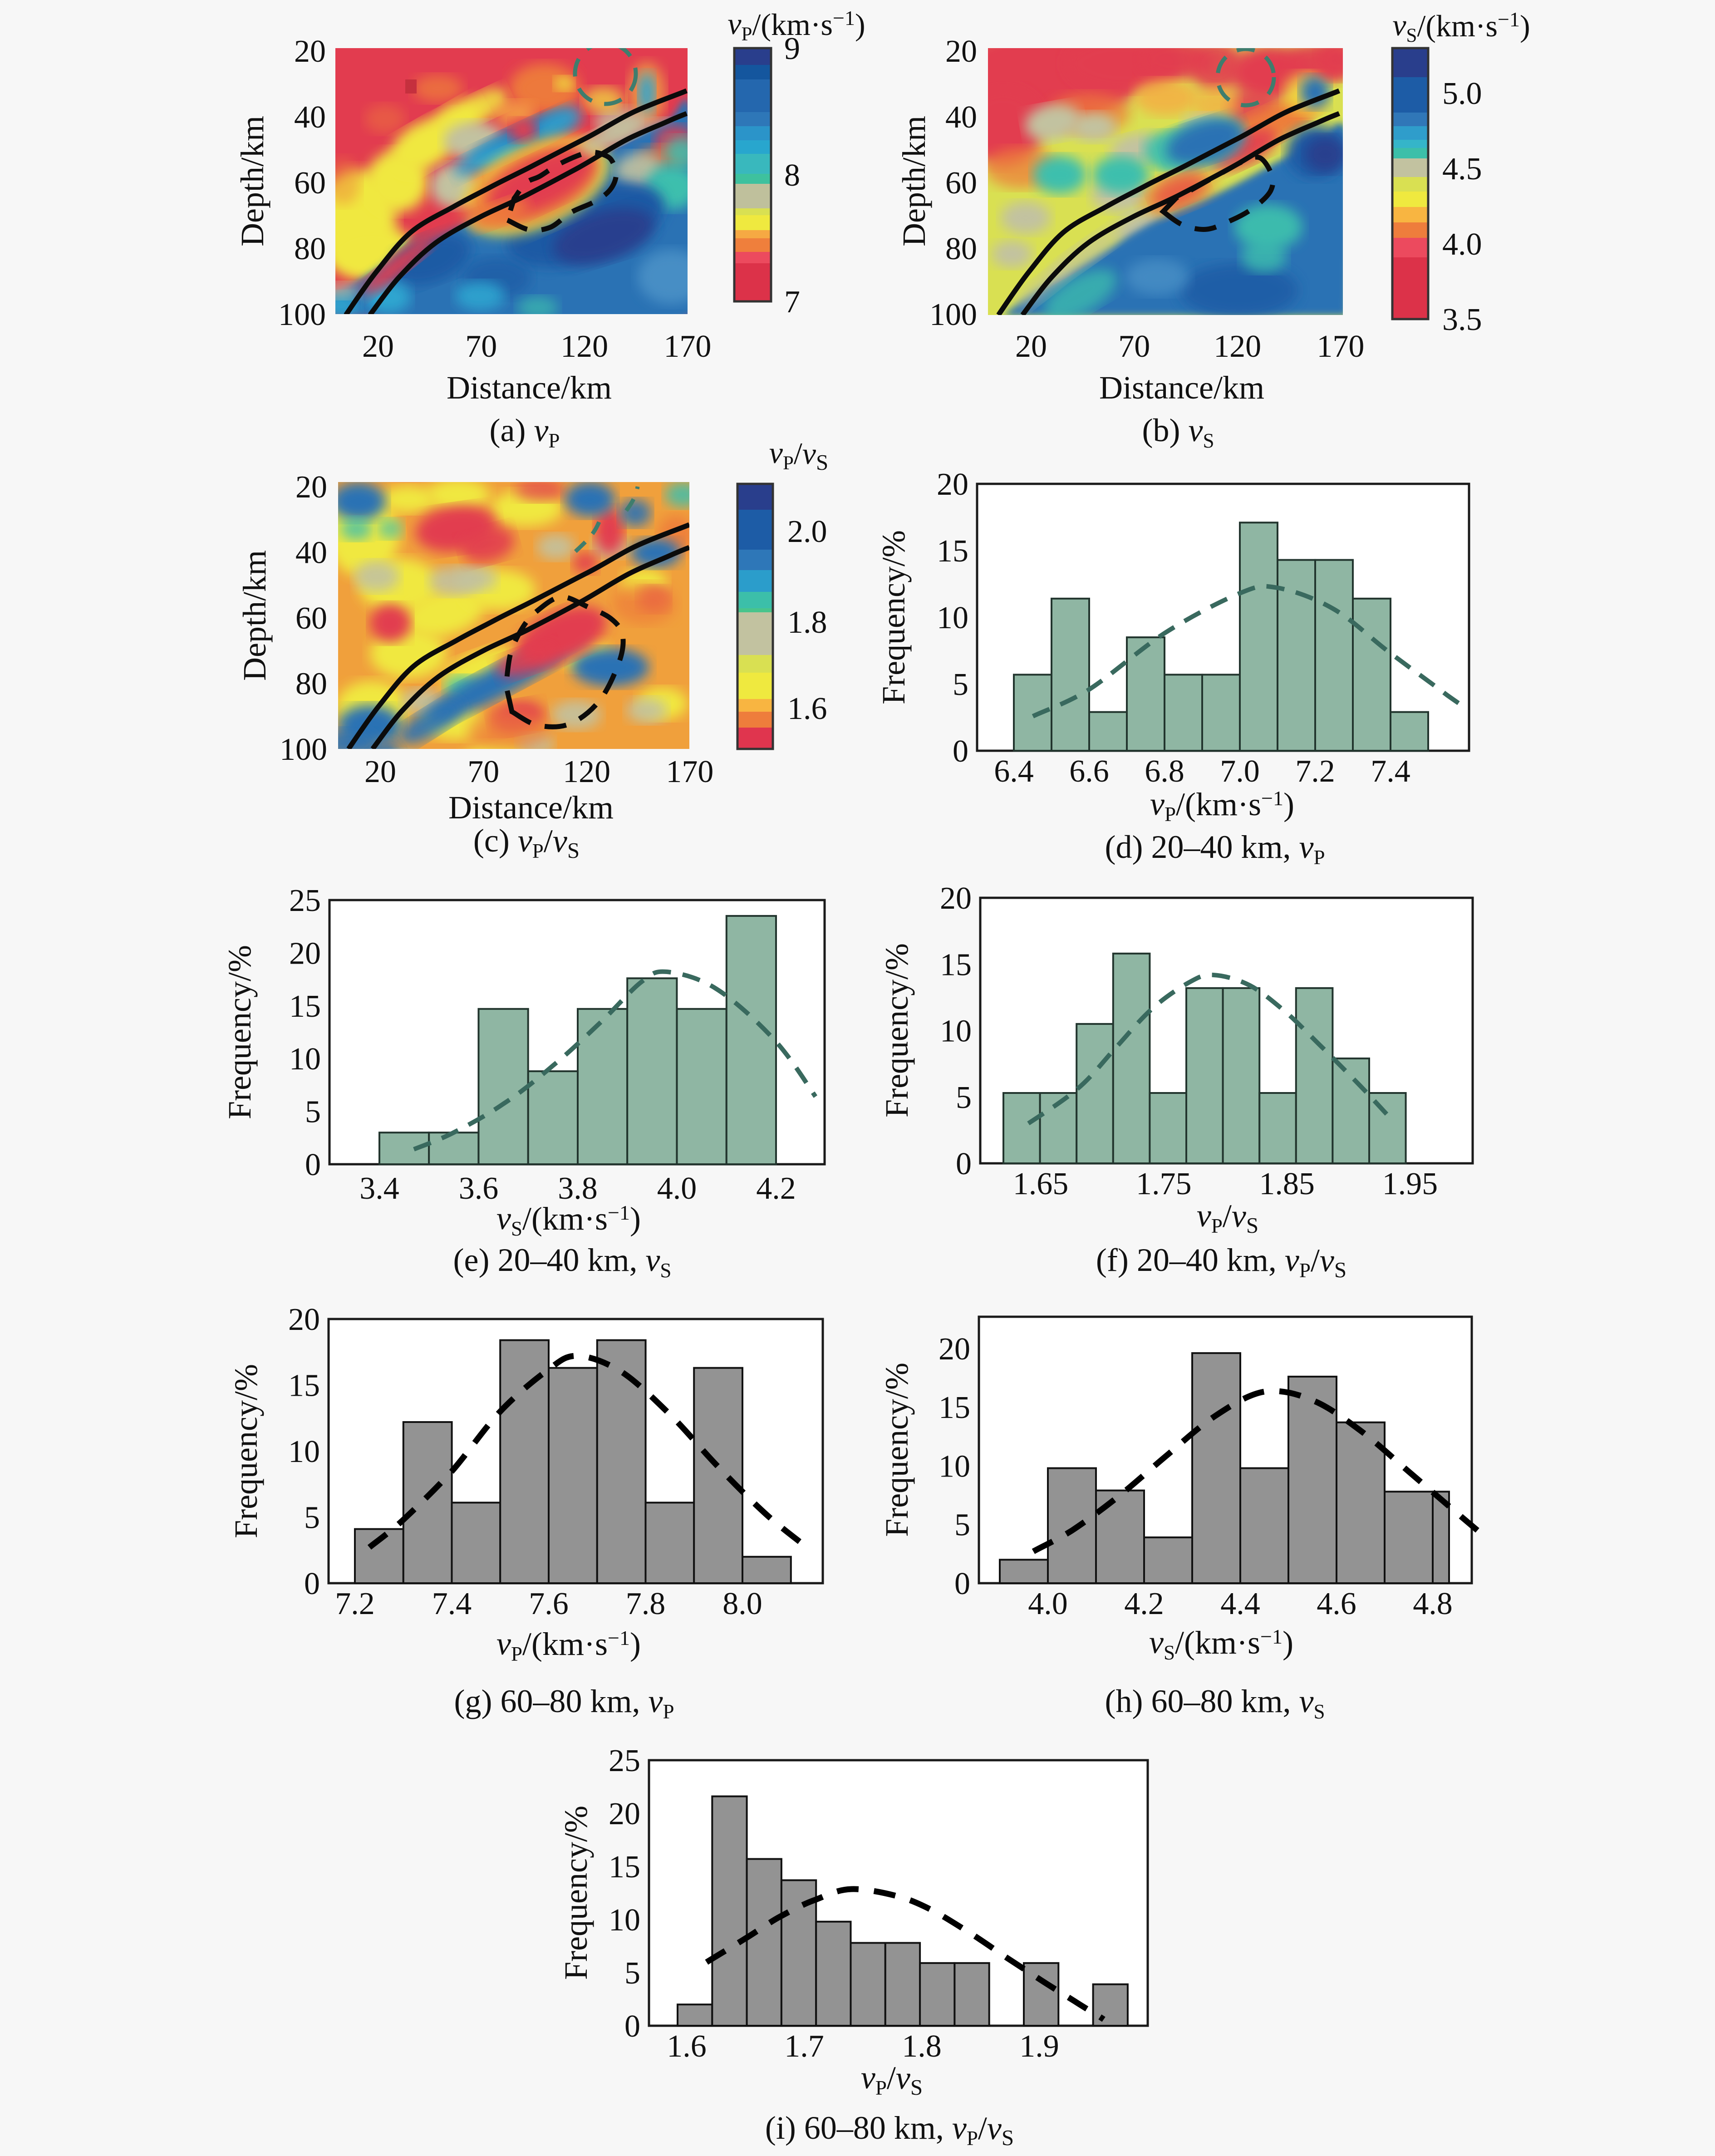 The image size is (1715, 2156). Describe the element at coordinates (1240, 771) in the screenshot. I see `svg-text: 7.0` at that location.